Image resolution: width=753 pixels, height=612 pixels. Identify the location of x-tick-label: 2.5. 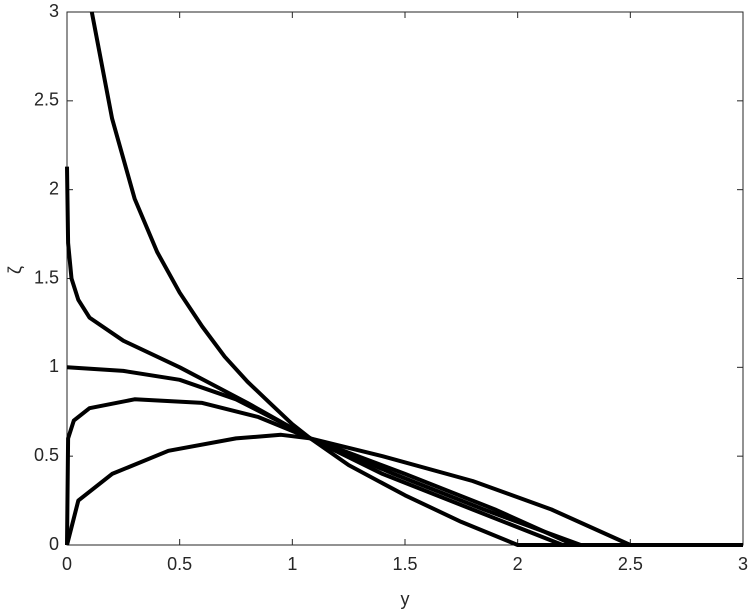
(630, 564).